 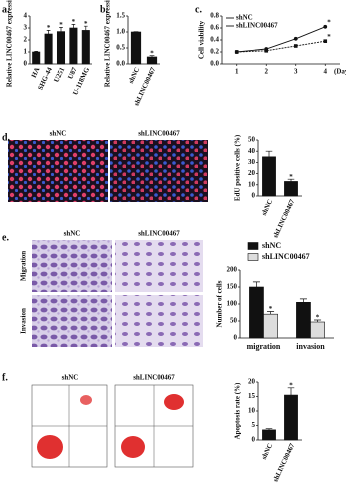 I want to click on line, so click(x=281, y=39).